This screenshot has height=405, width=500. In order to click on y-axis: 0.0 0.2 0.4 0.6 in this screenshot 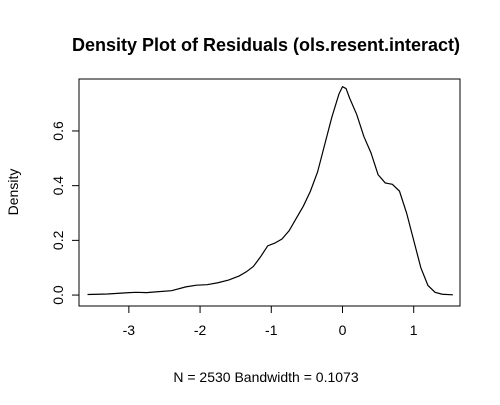, I will do `click(65, 213)`.